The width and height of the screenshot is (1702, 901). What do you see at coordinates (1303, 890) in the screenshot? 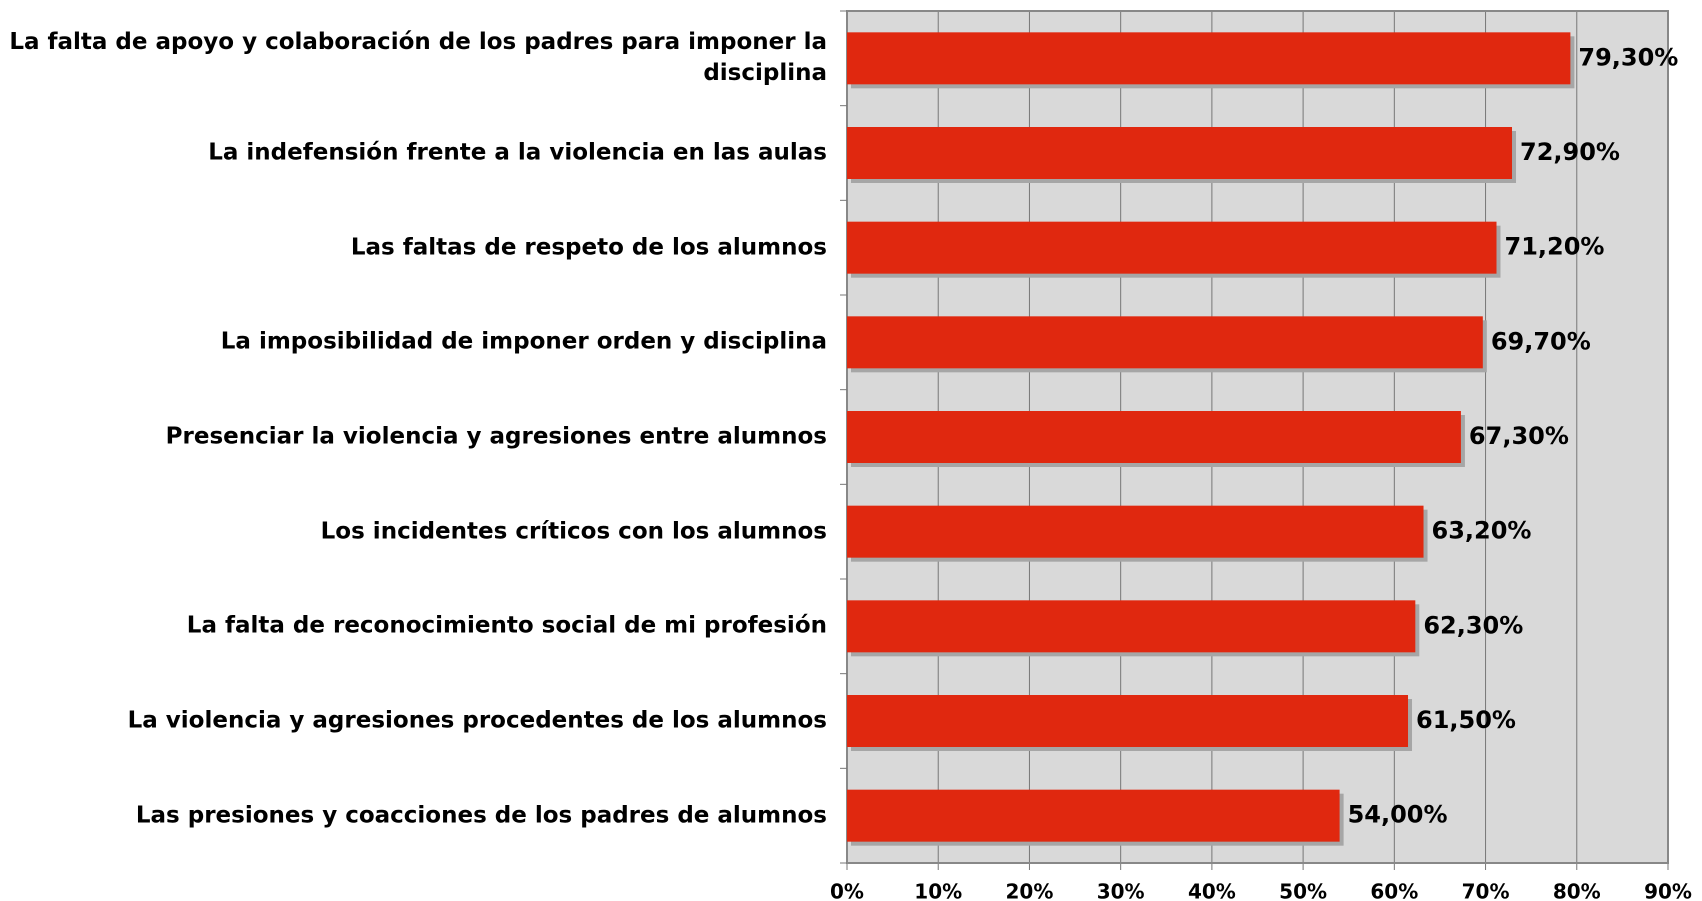
I see `x-tick-label: 50%` at bounding box center [1303, 890].